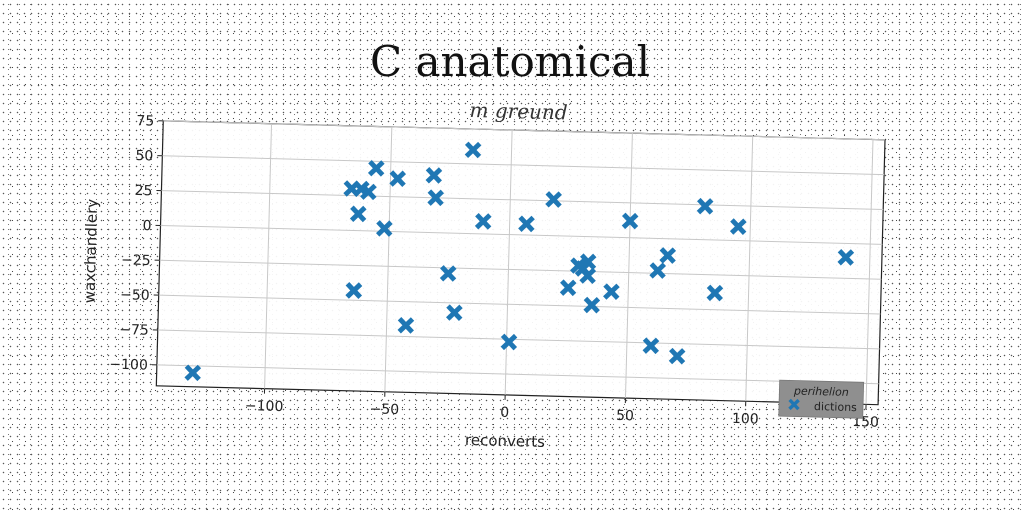 The height and width of the screenshot is (512, 1024). I want to click on legend-marker, so click(794, 404).